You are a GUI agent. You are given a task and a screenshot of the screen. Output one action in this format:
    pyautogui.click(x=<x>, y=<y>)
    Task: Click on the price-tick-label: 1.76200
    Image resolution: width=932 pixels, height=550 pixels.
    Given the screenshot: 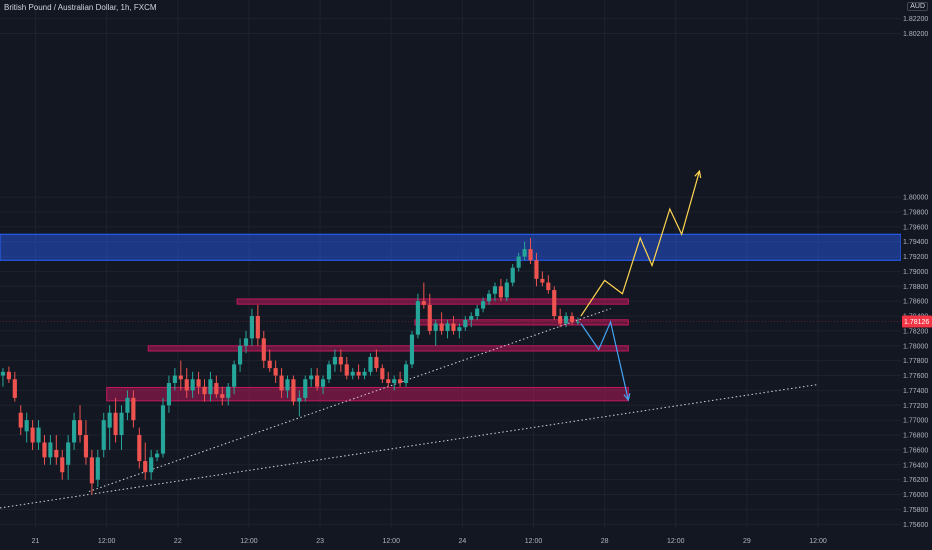 What is the action you would take?
    pyautogui.click(x=915, y=480)
    